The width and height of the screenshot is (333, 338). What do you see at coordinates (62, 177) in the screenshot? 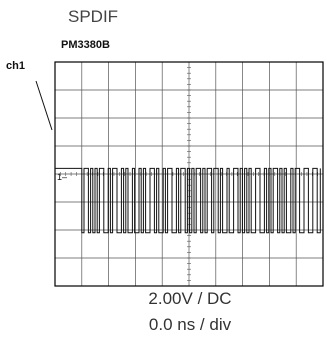
I see `ground-marker: 1–` at bounding box center [62, 177].